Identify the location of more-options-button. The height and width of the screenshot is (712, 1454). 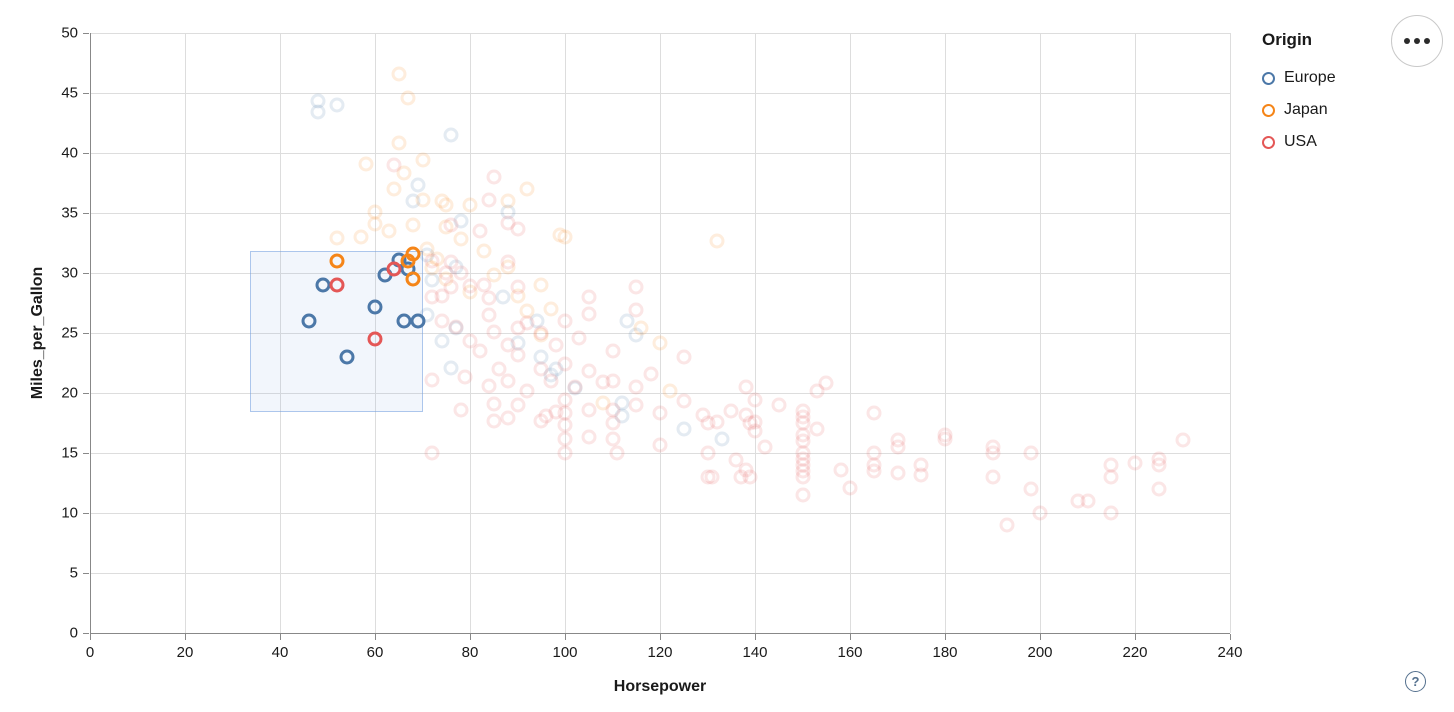
(1417, 41).